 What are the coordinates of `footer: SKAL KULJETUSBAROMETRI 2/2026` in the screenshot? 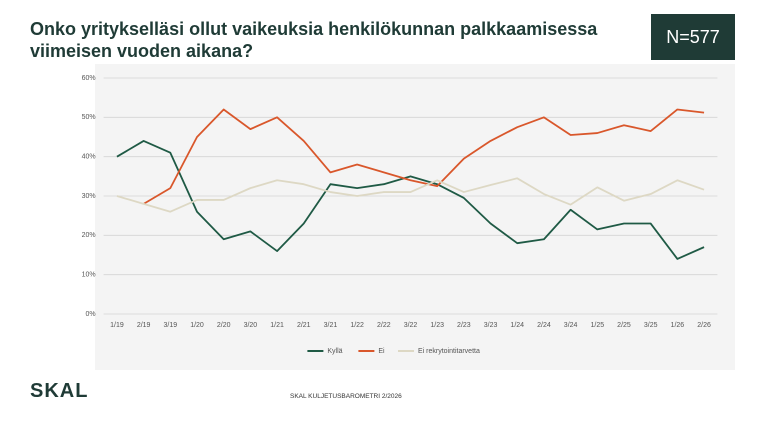 It's located at (346, 396).